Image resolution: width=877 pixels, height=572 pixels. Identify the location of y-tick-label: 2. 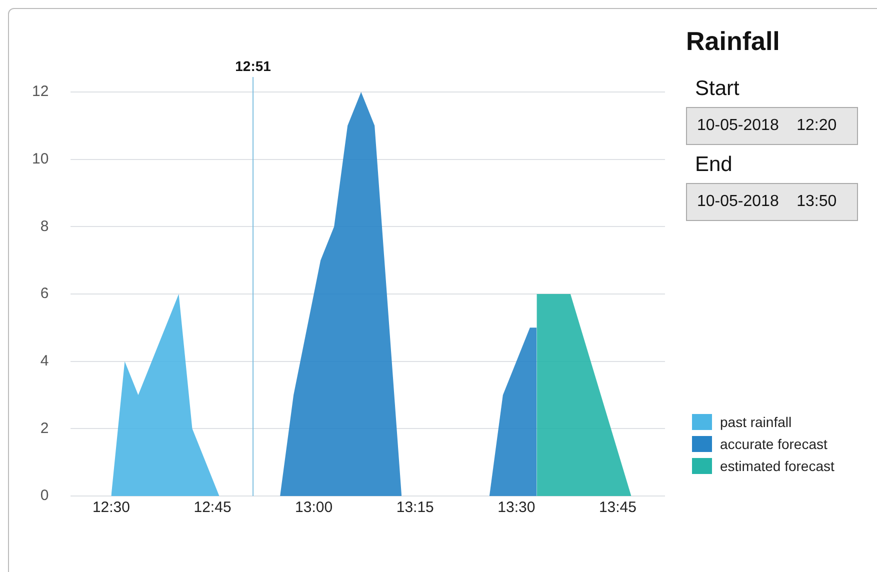
(44, 428).